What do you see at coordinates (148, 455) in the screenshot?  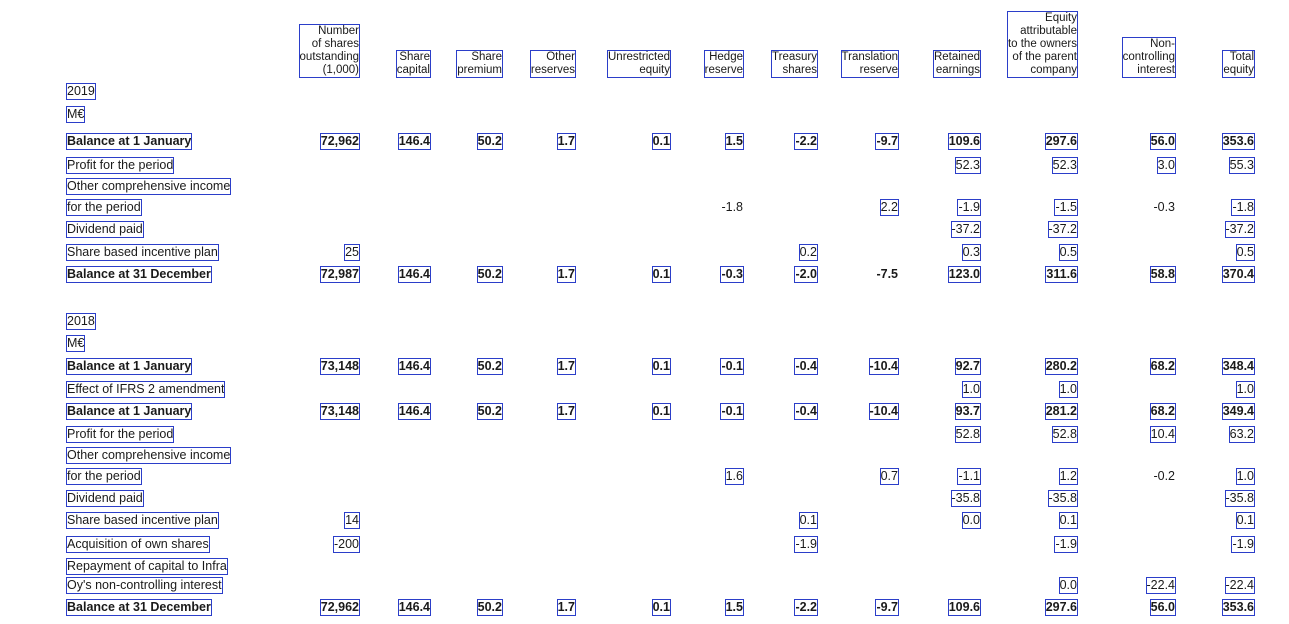 I see `row-label: Other comprehensive income` at bounding box center [148, 455].